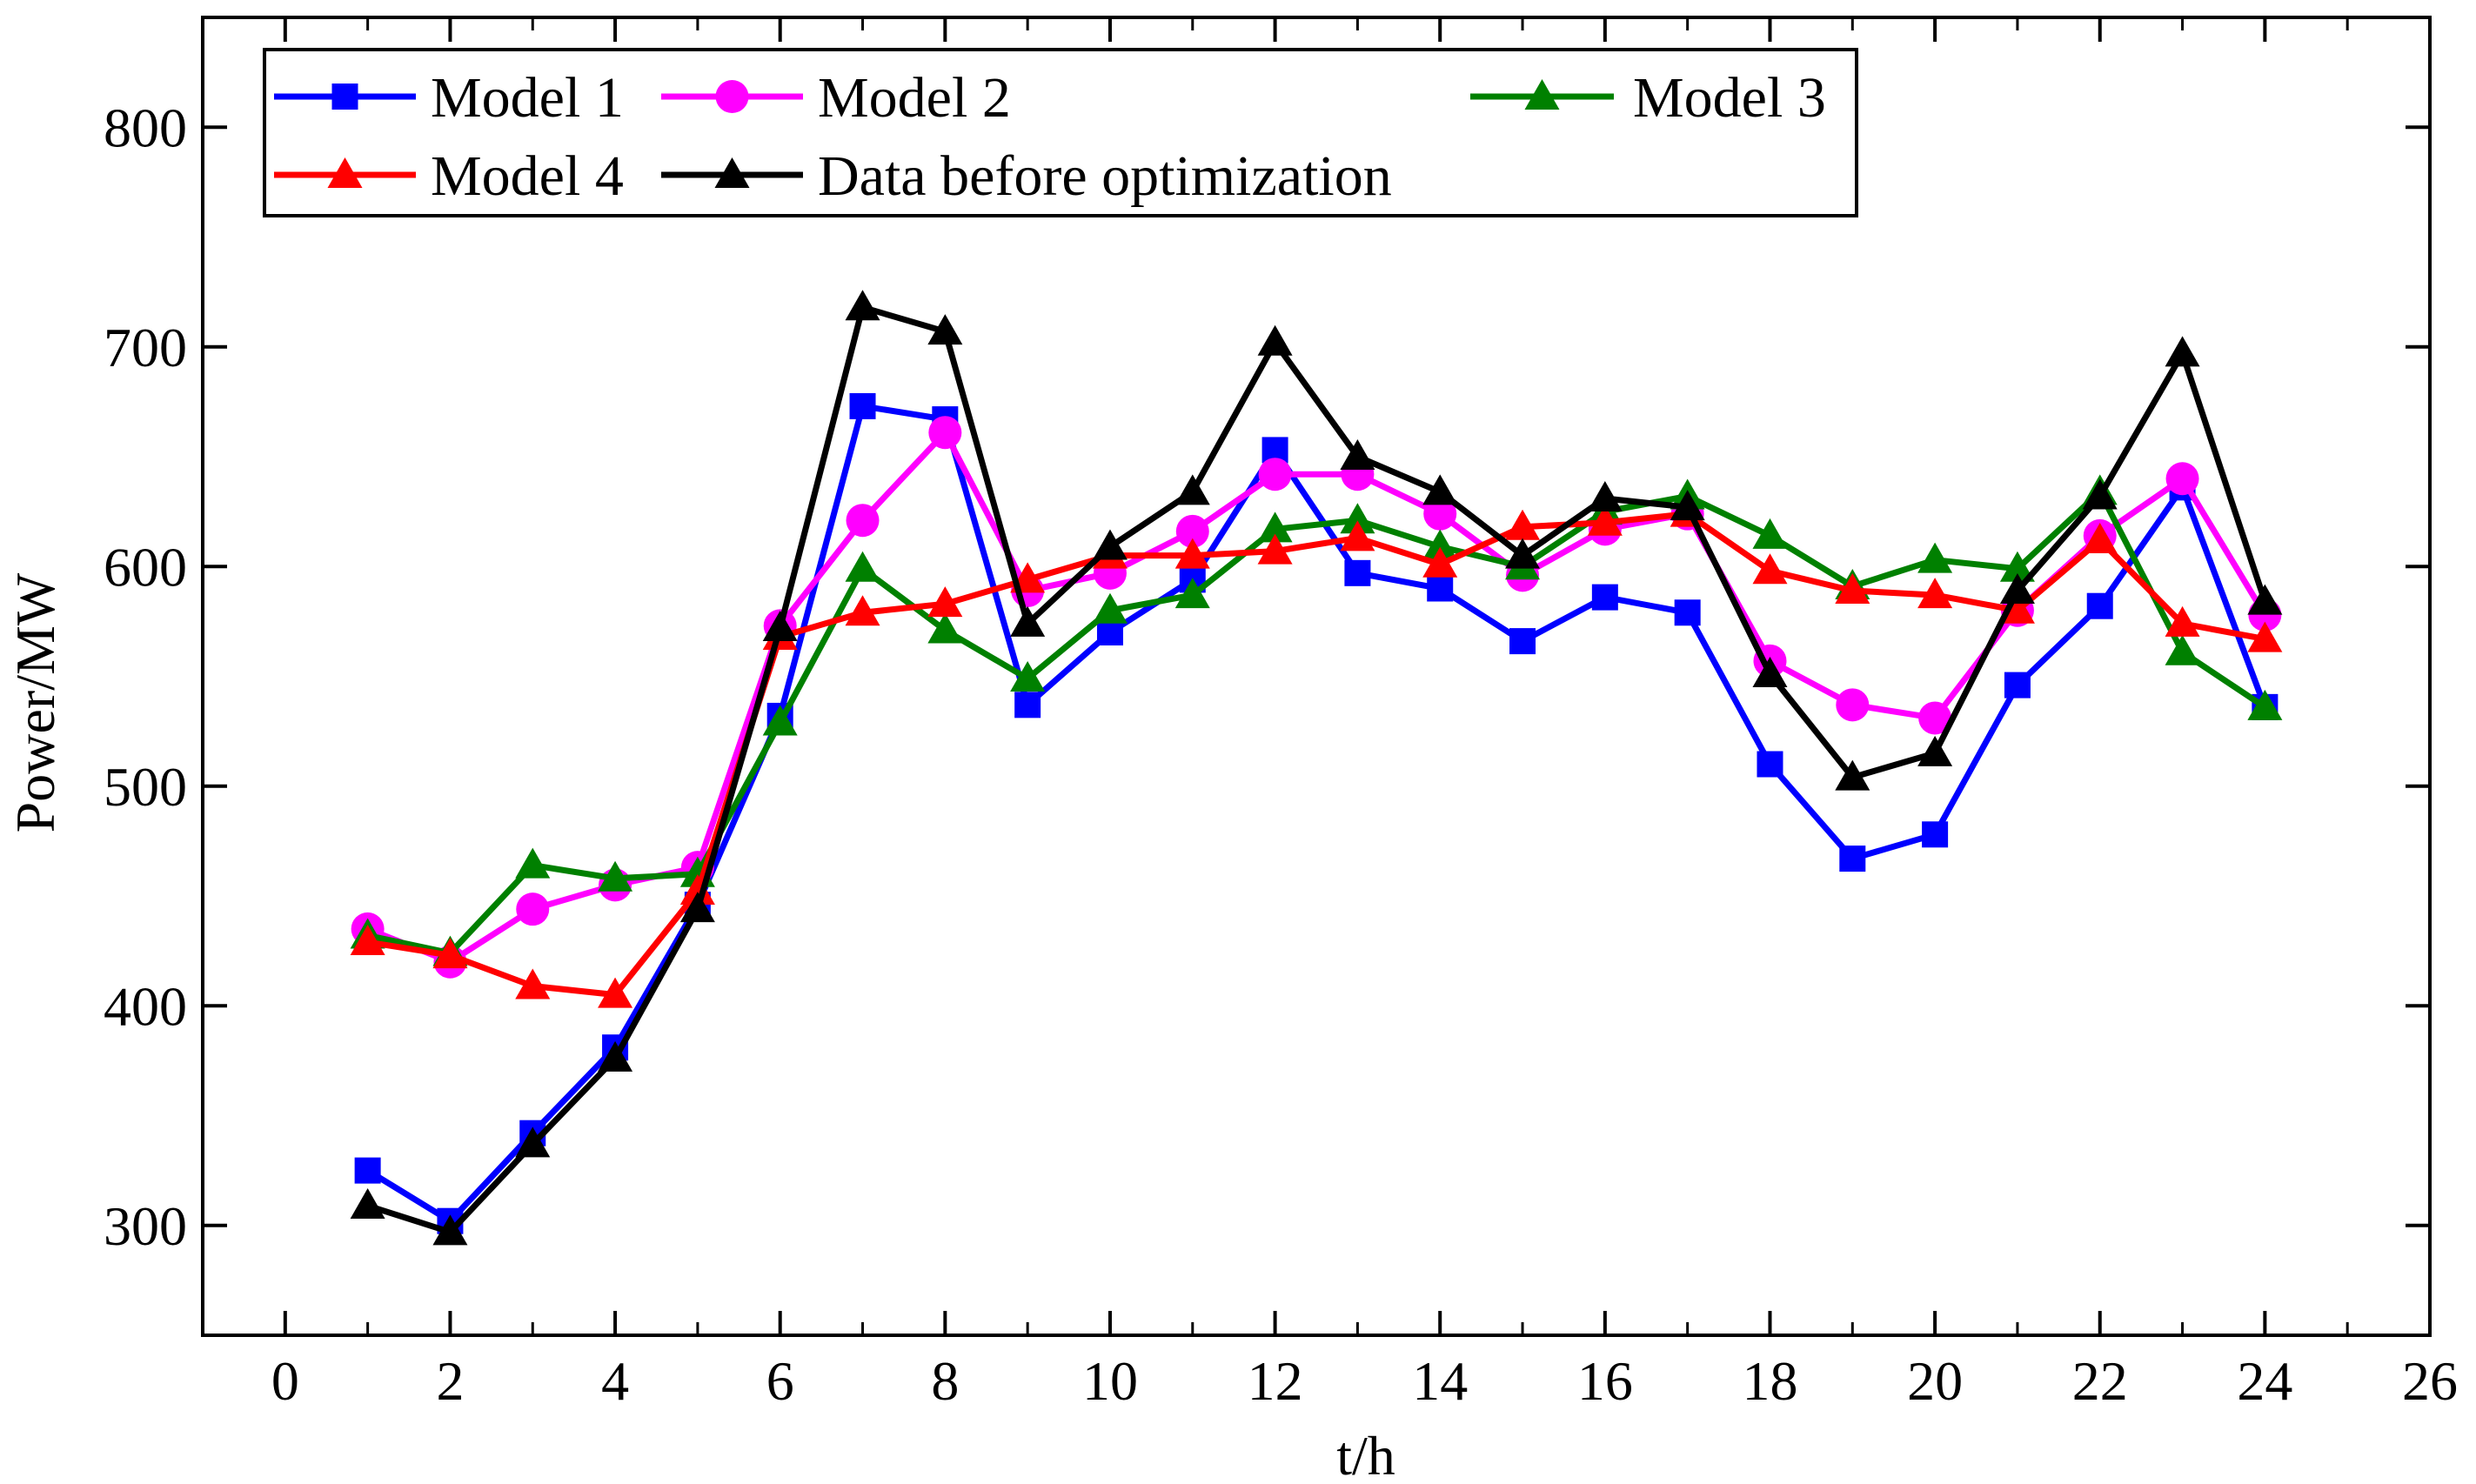 Image resolution: width=2476 pixels, height=1484 pixels. I want to click on legend-marker-data-before-optimization, so click(732, 172).